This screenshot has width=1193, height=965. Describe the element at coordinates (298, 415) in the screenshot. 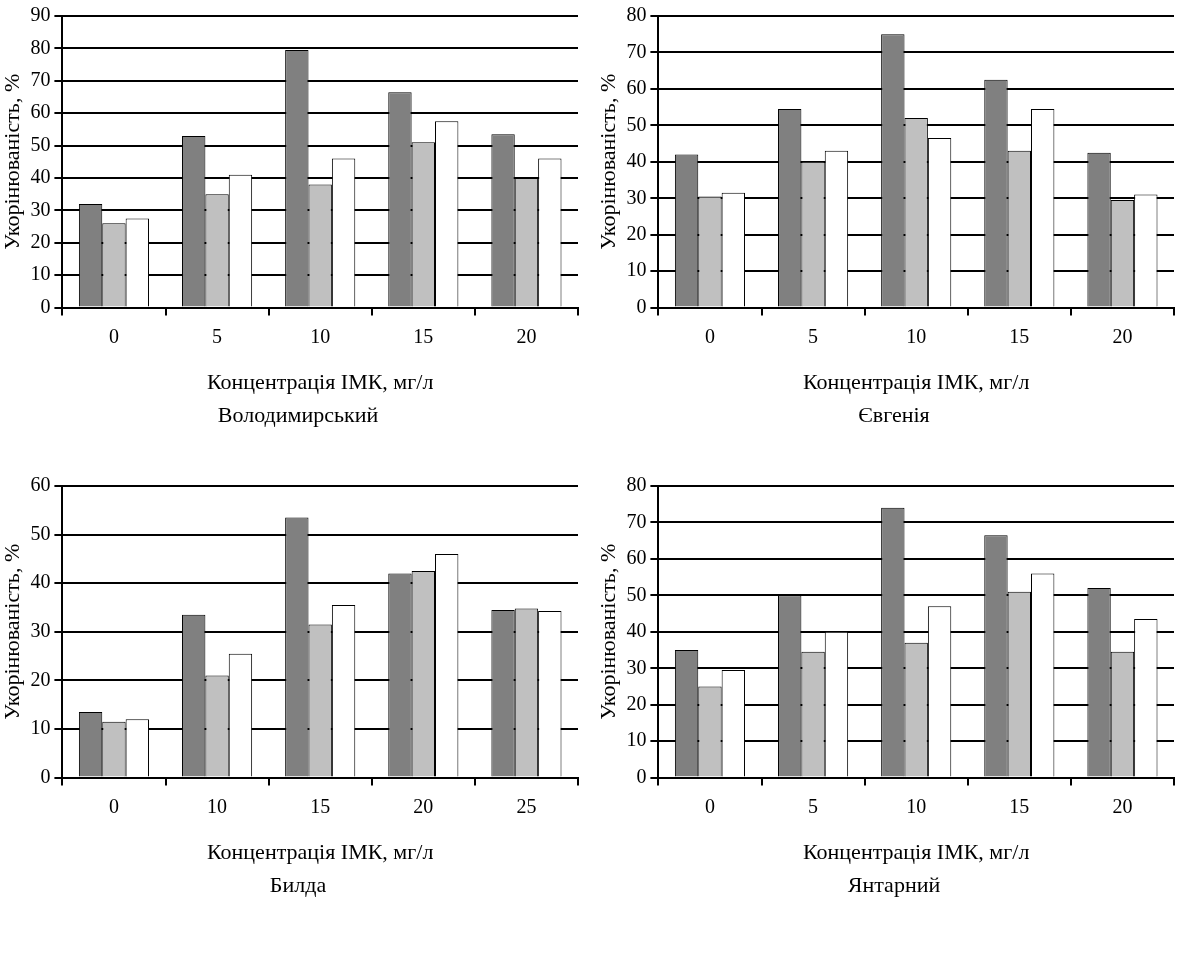

I see `text: Володимирський` at that location.